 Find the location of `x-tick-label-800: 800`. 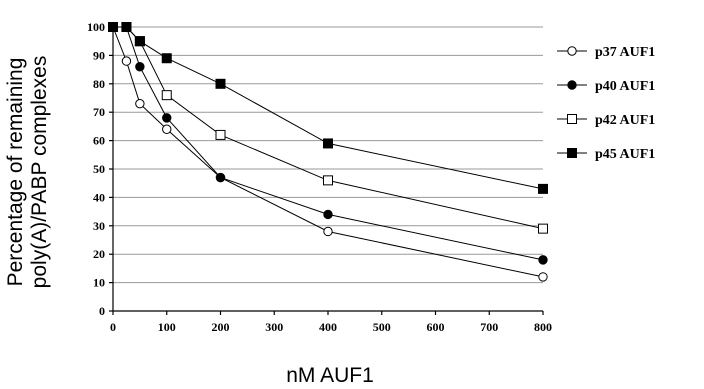

x-tick-label-800: 800 is located at coordinates (543, 327).